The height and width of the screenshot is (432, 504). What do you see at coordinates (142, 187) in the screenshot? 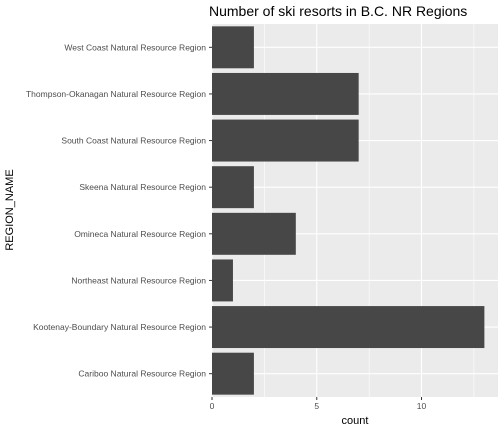
I see `y-tick-label: Skeena Natural Resource Region` at bounding box center [142, 187].